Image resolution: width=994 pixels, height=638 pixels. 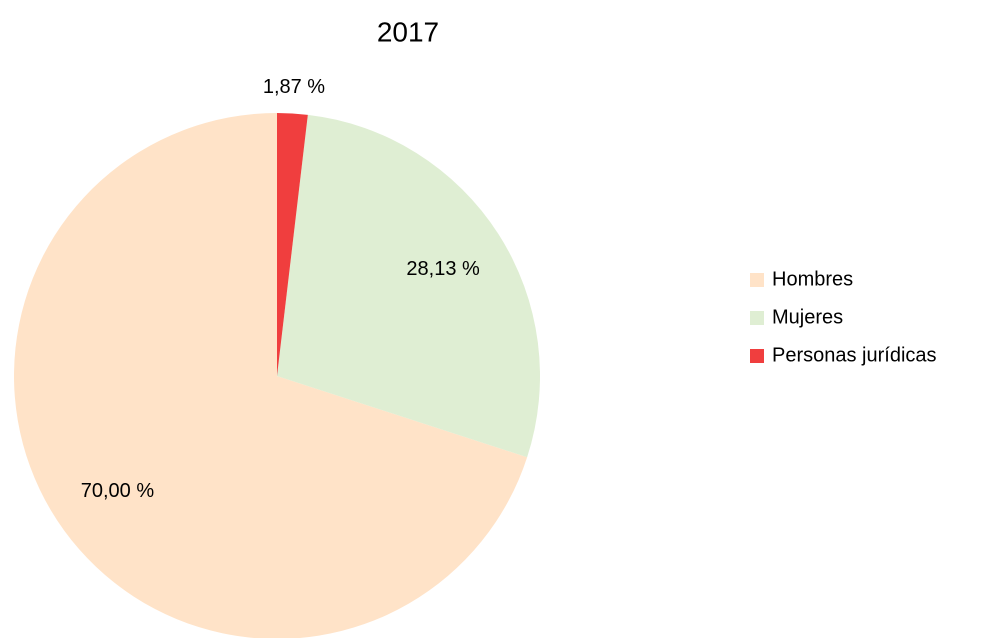 I want to click on data-label: 70,00 %, so click(x=118, y=491).